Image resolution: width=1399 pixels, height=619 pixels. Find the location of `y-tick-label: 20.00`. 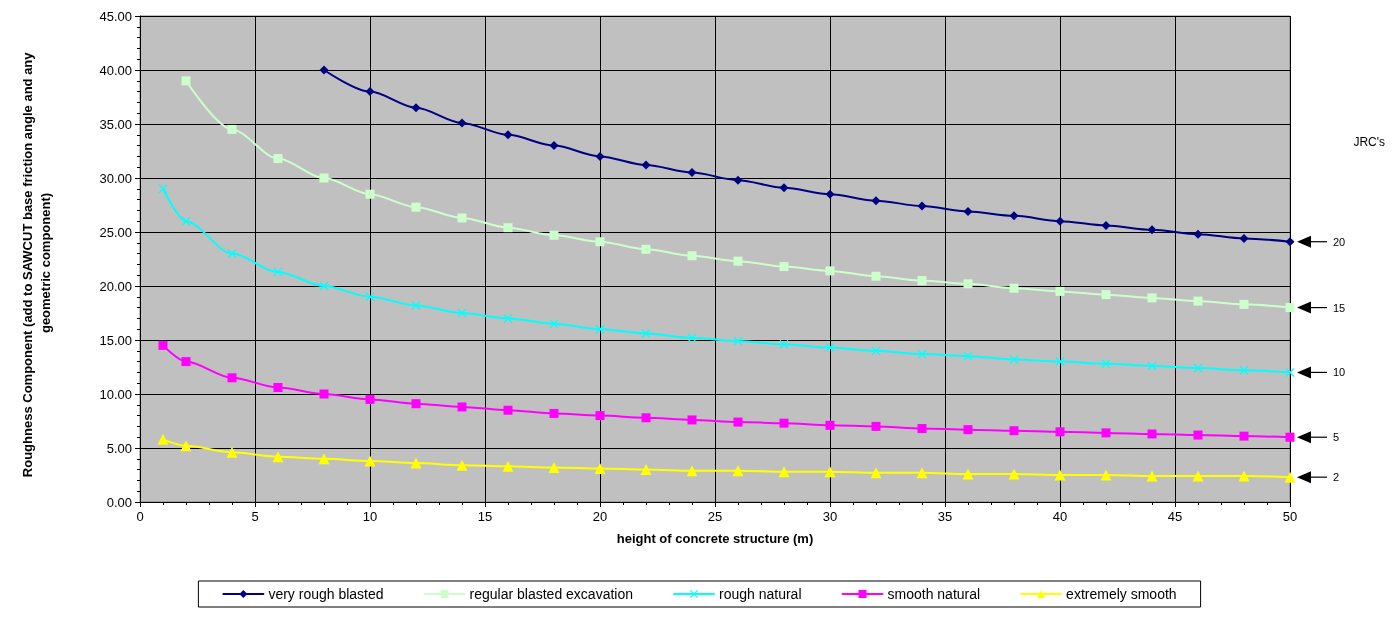

y-tick-label: 20.00 is located at coordinates (115, 286).